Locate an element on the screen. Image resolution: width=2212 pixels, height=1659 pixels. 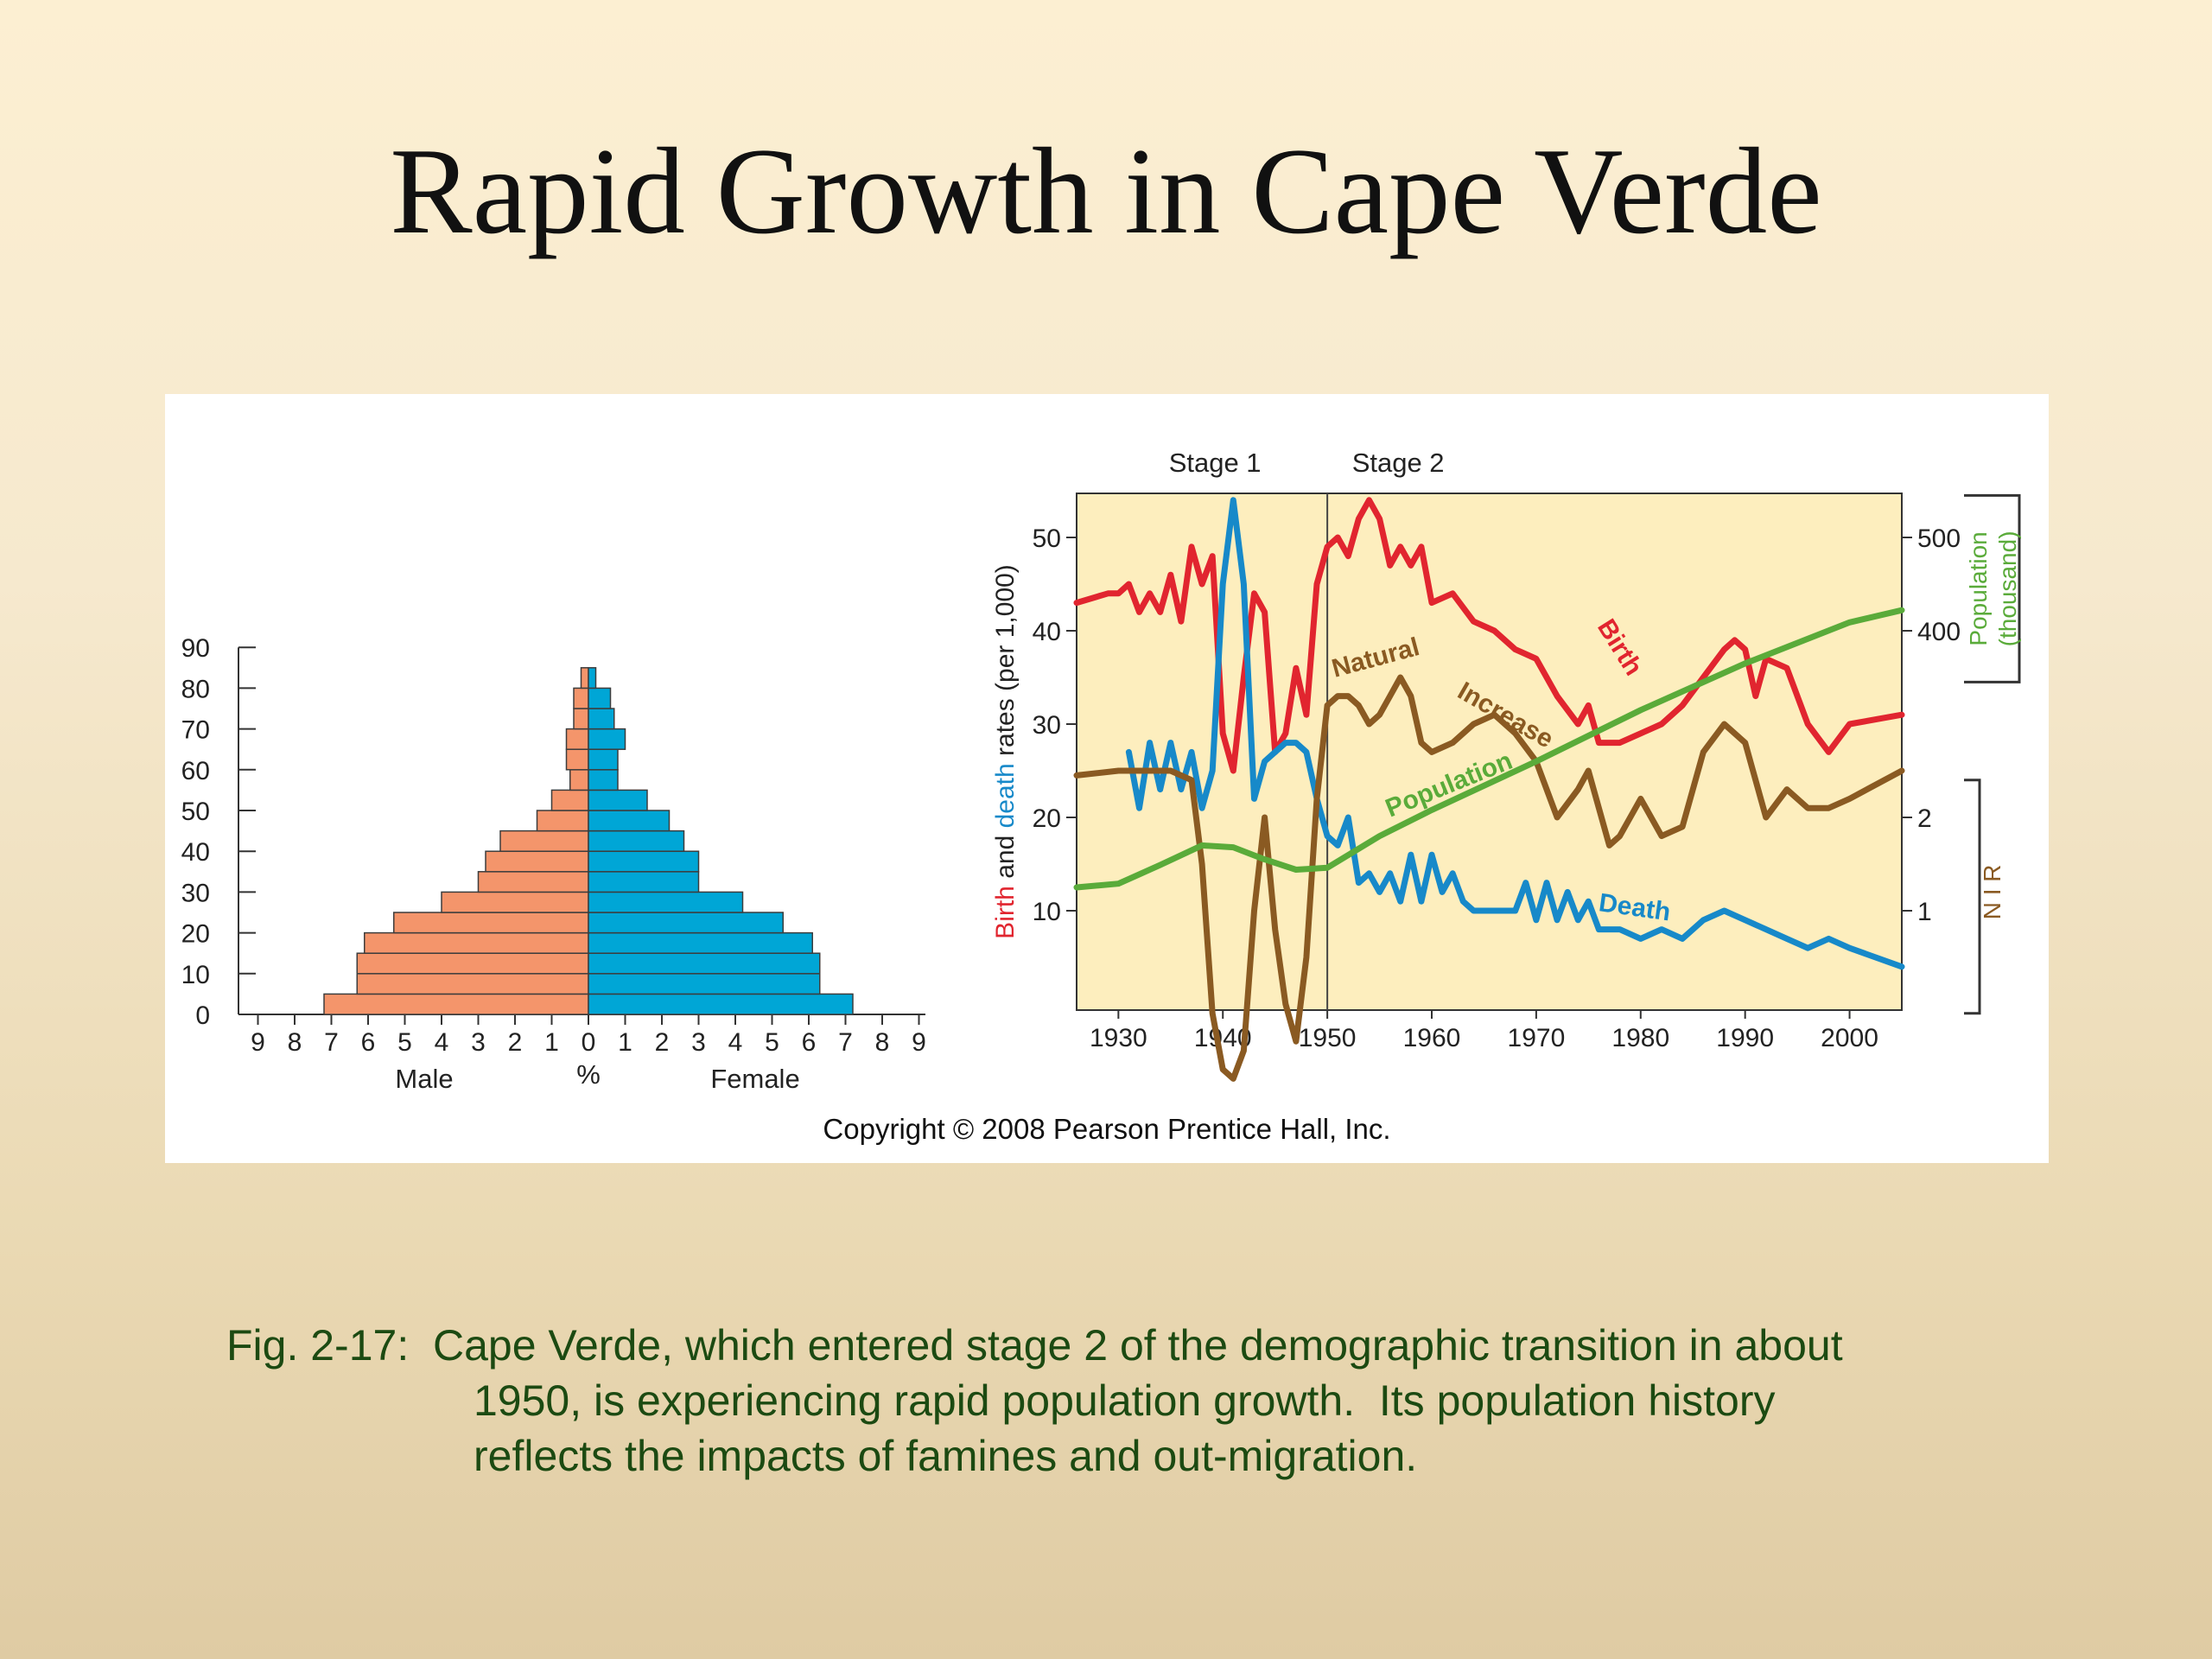
population-line is located at coordinates (1489, 749).